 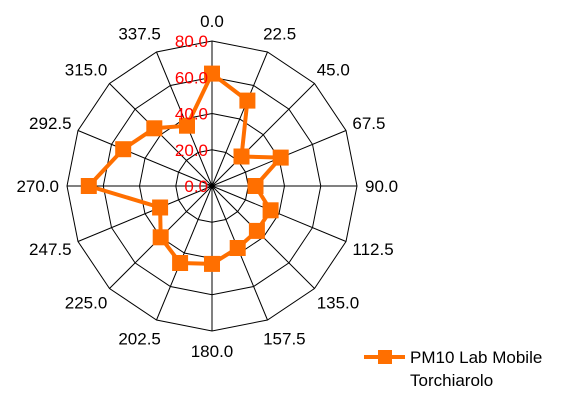 What do you see at coordinates (191, 150) in the screenshot?
I see `radial-tick-label: 20.0` at bounding box center [191, 150].